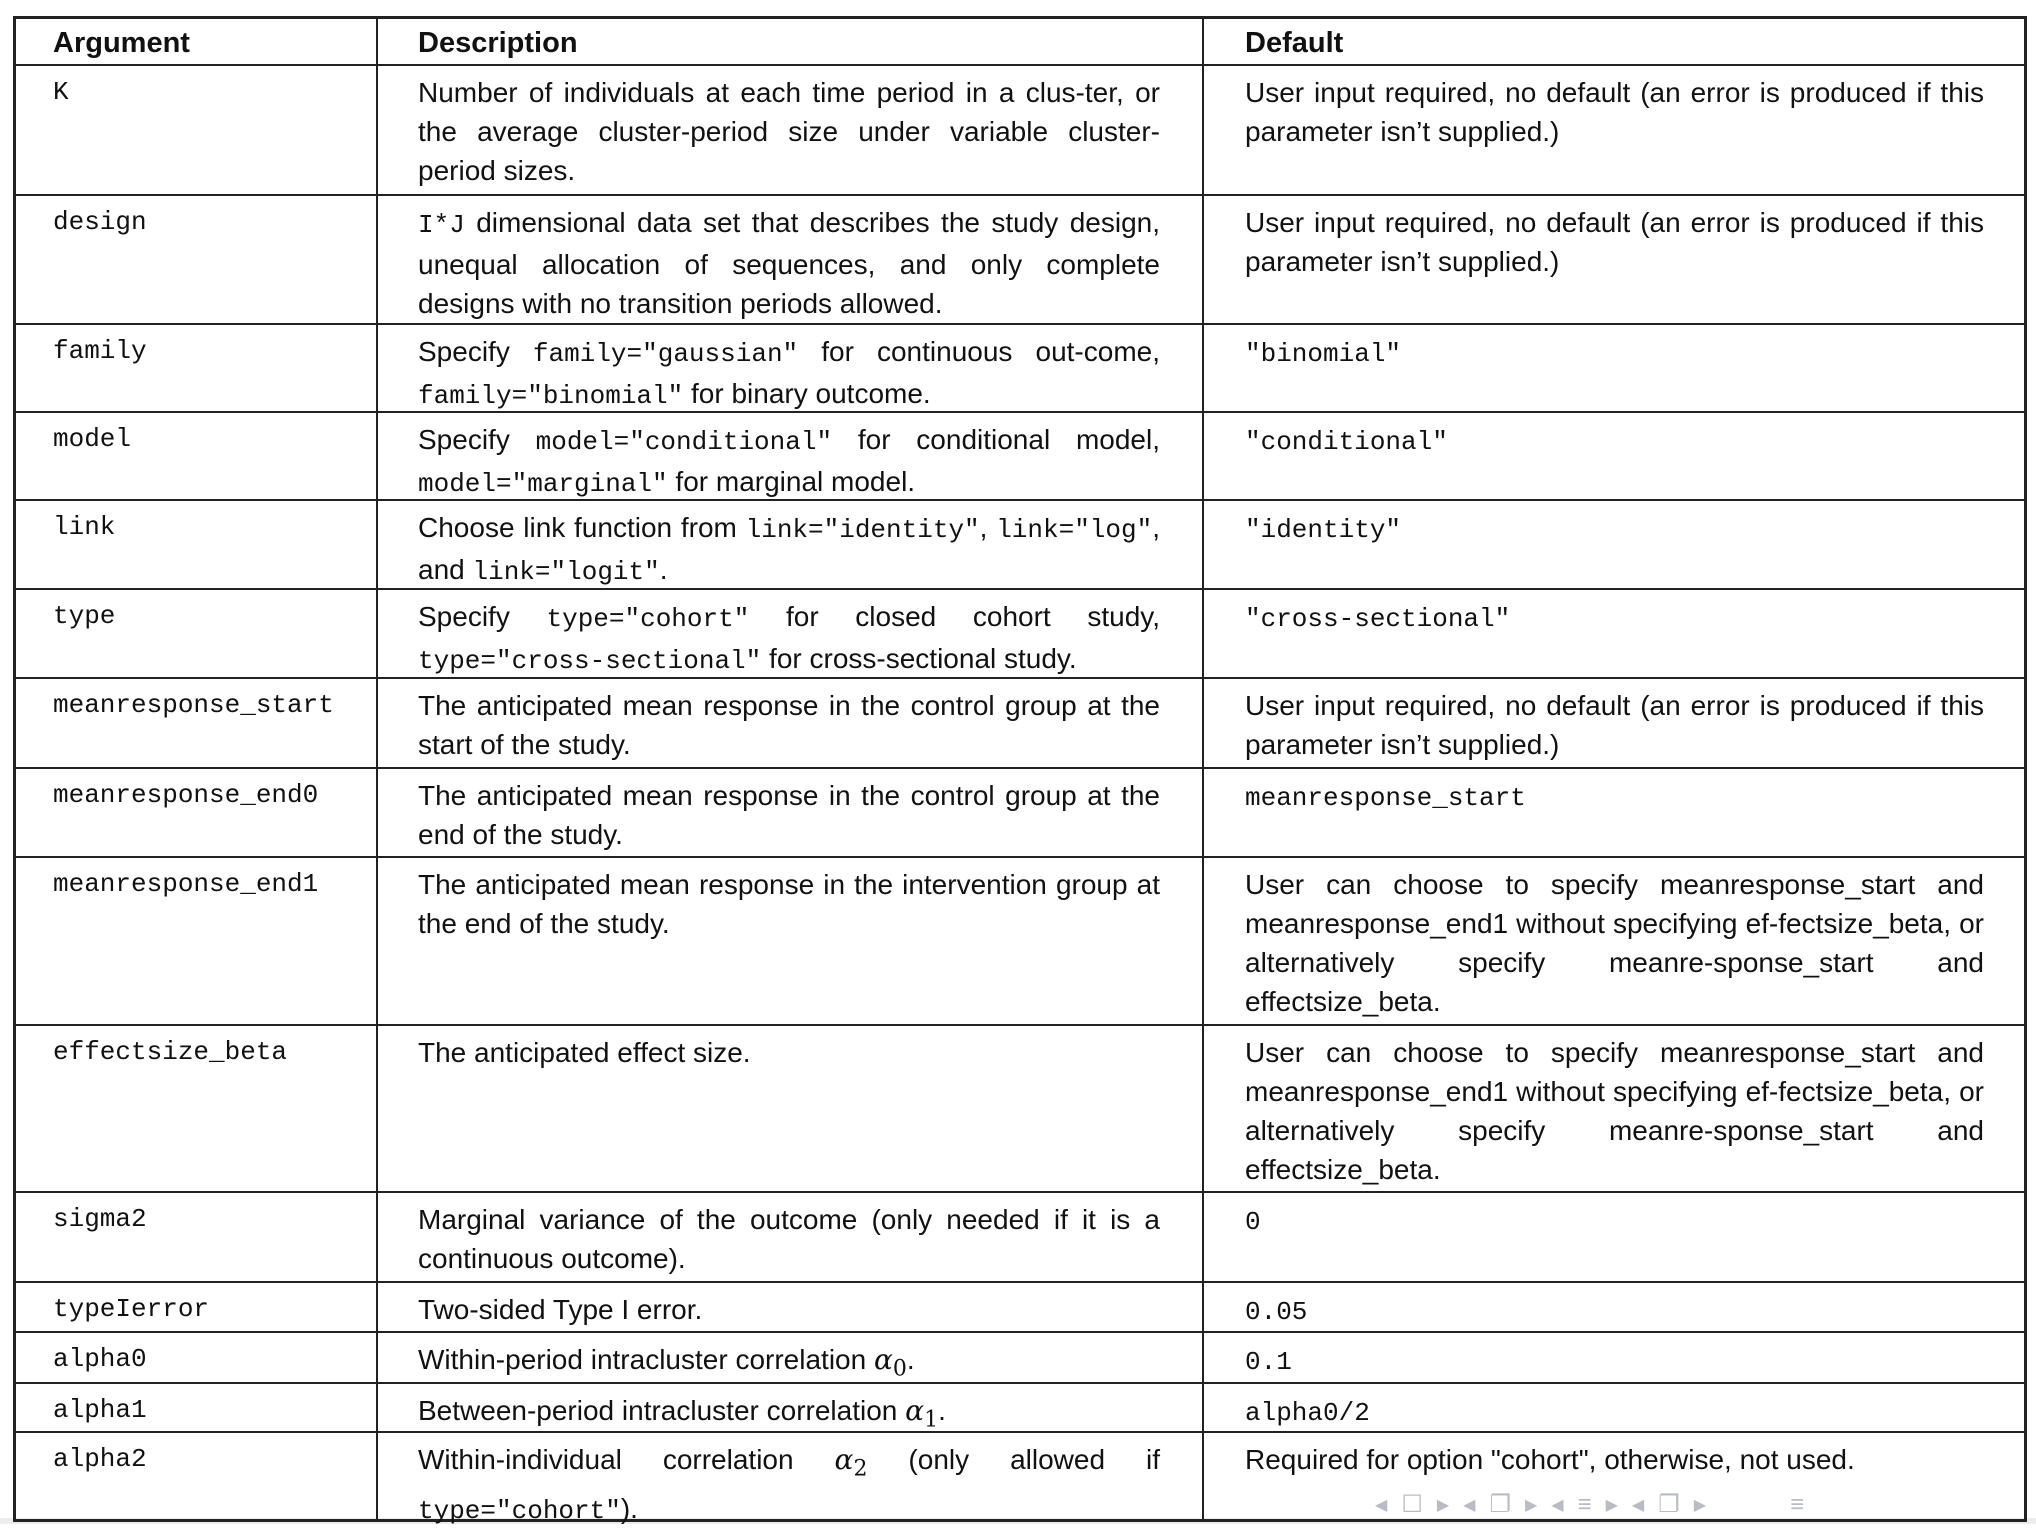  What do you see at coordinates (197, 1307) in the screenshot?
I see `argument-cell: typeIerror` at bounding box center [197, 1307].